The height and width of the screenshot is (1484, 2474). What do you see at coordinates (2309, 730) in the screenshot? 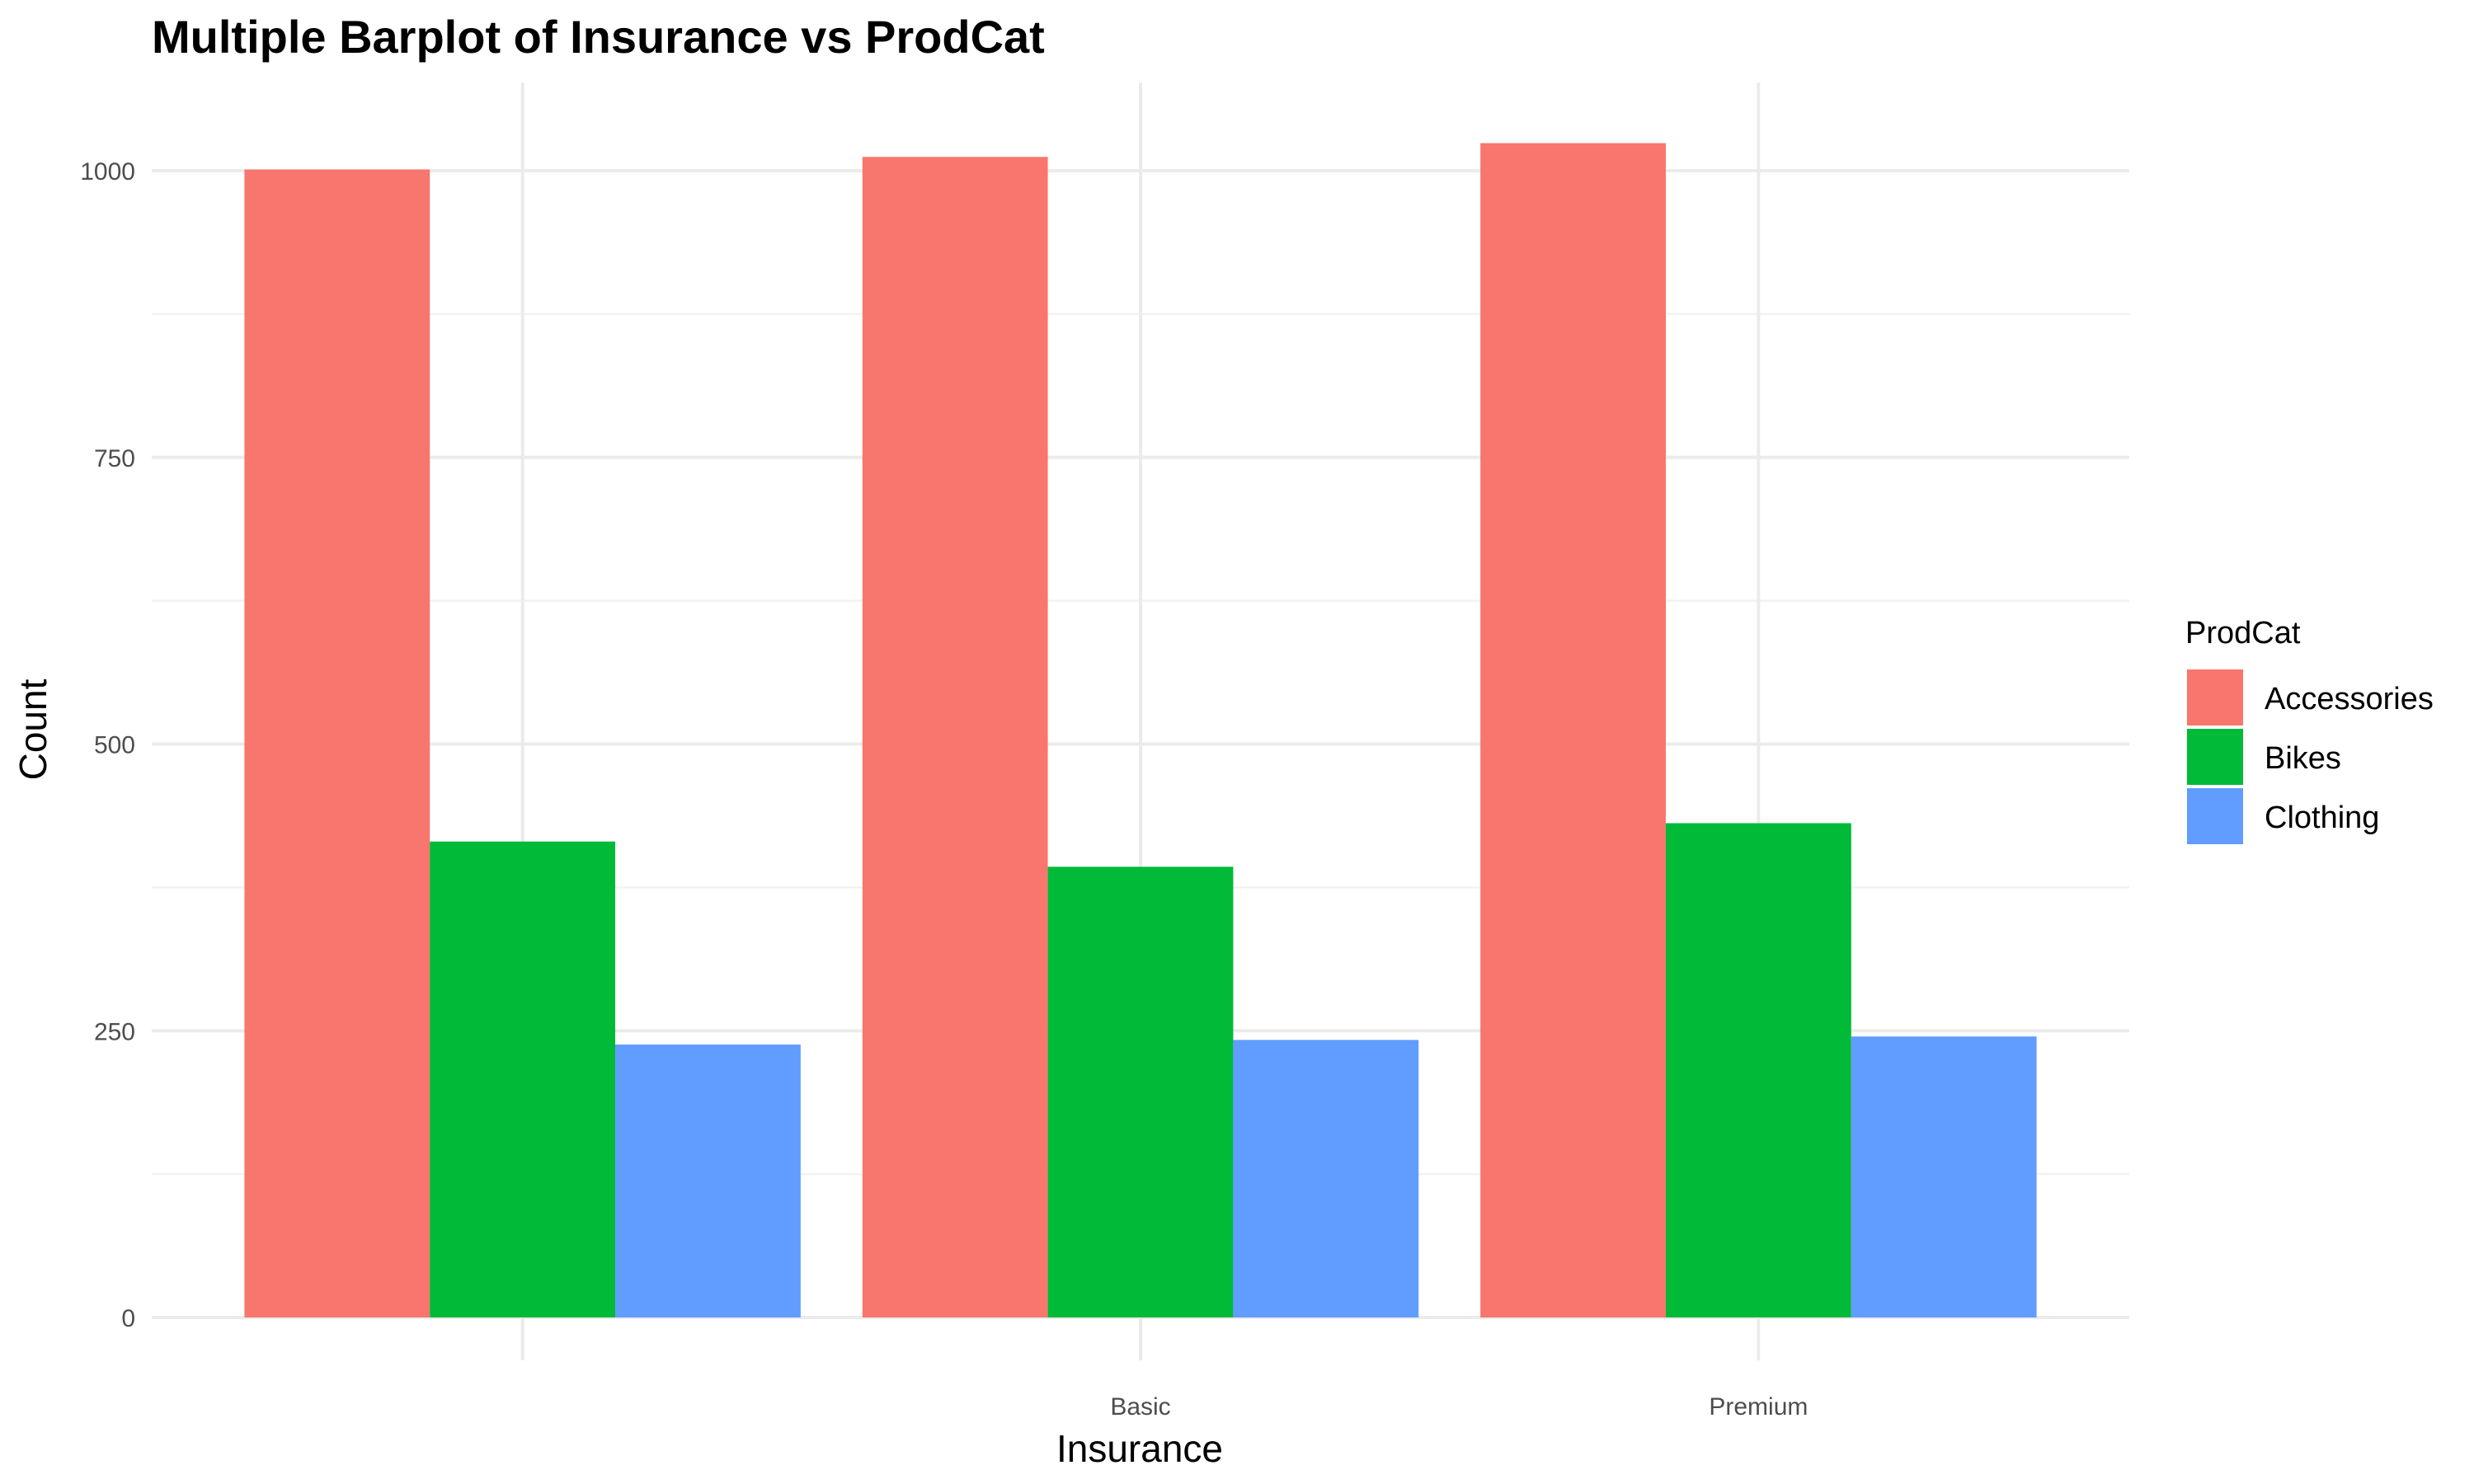
I see `legend: ProdCat Accessories Bikes Clothing` at bounding box center [2309, 730].